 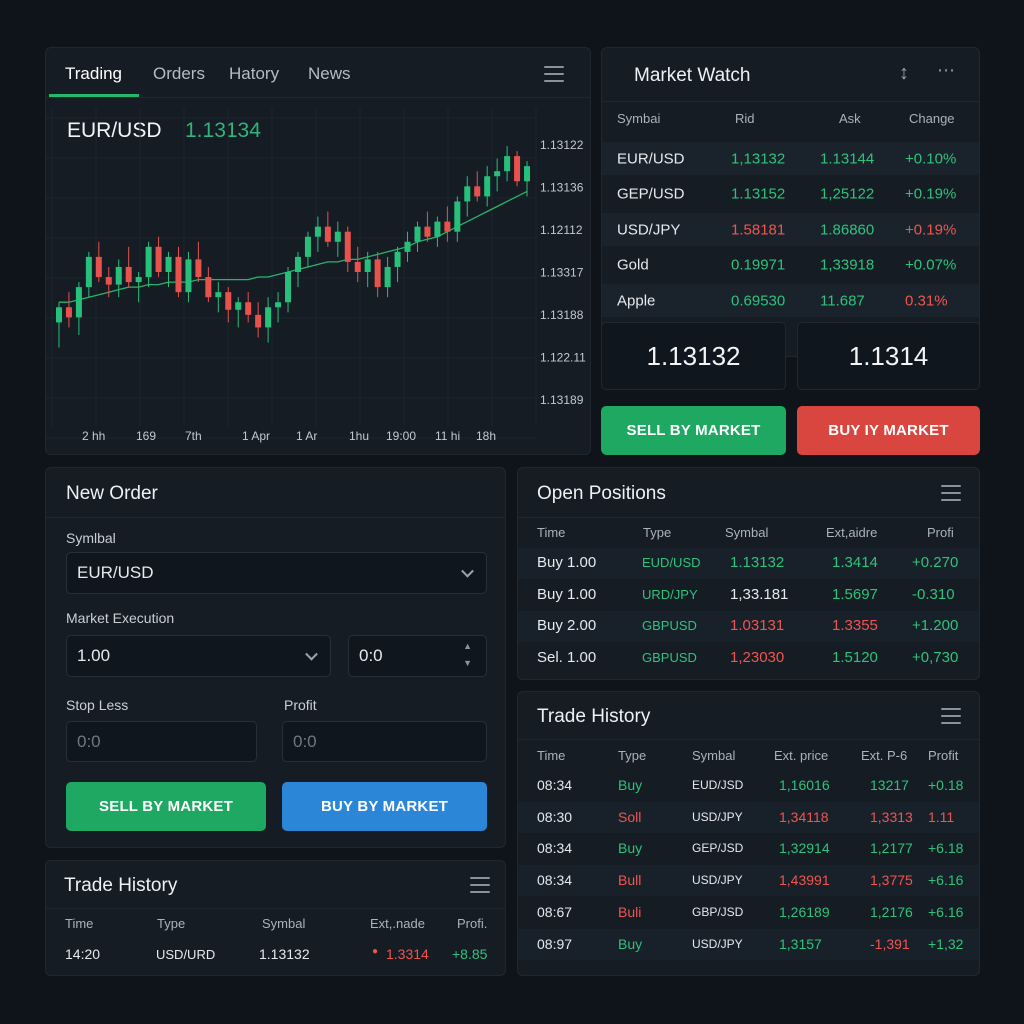 I want to click on tab-trading: Trading, so click(x=94, y=73).